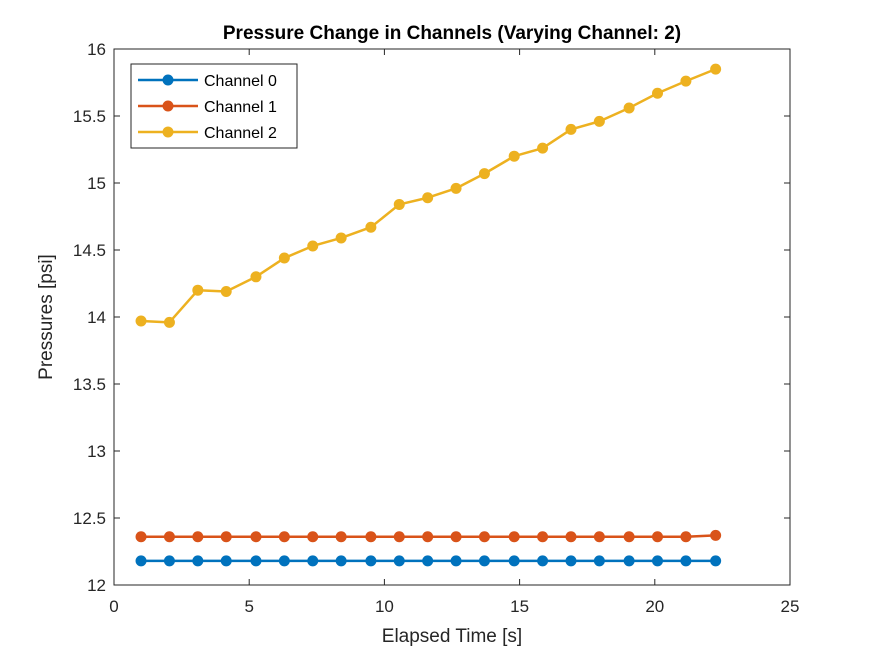 Image resolution: width=875 pixels, height=656 pixels. Describe the element at coordinates (96, 451) in the screenshot. I see `y-tick-label: 13` at that location.